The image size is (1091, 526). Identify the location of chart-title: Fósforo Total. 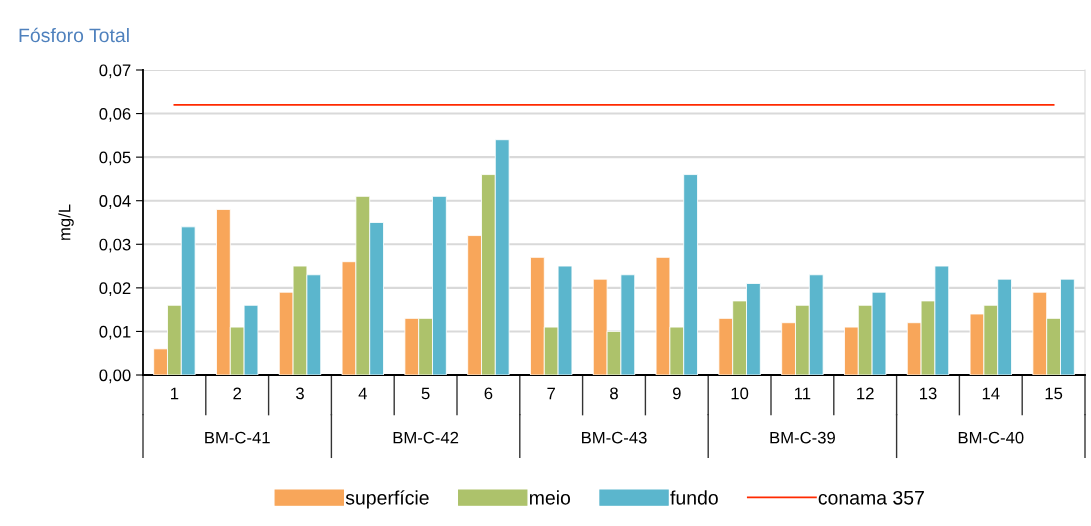
(74, 35).